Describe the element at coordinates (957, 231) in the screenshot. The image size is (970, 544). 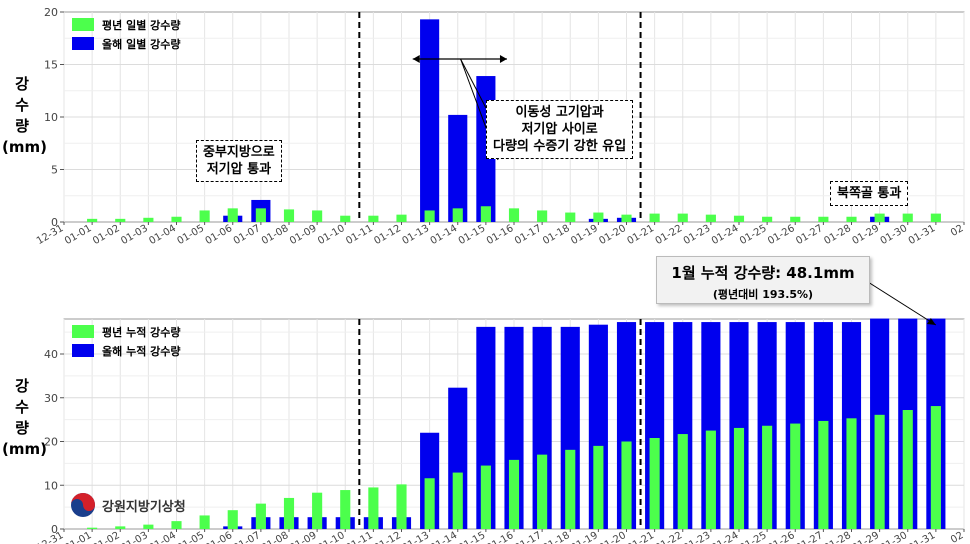
I see `daily-x-tick-label: 02` at that location.